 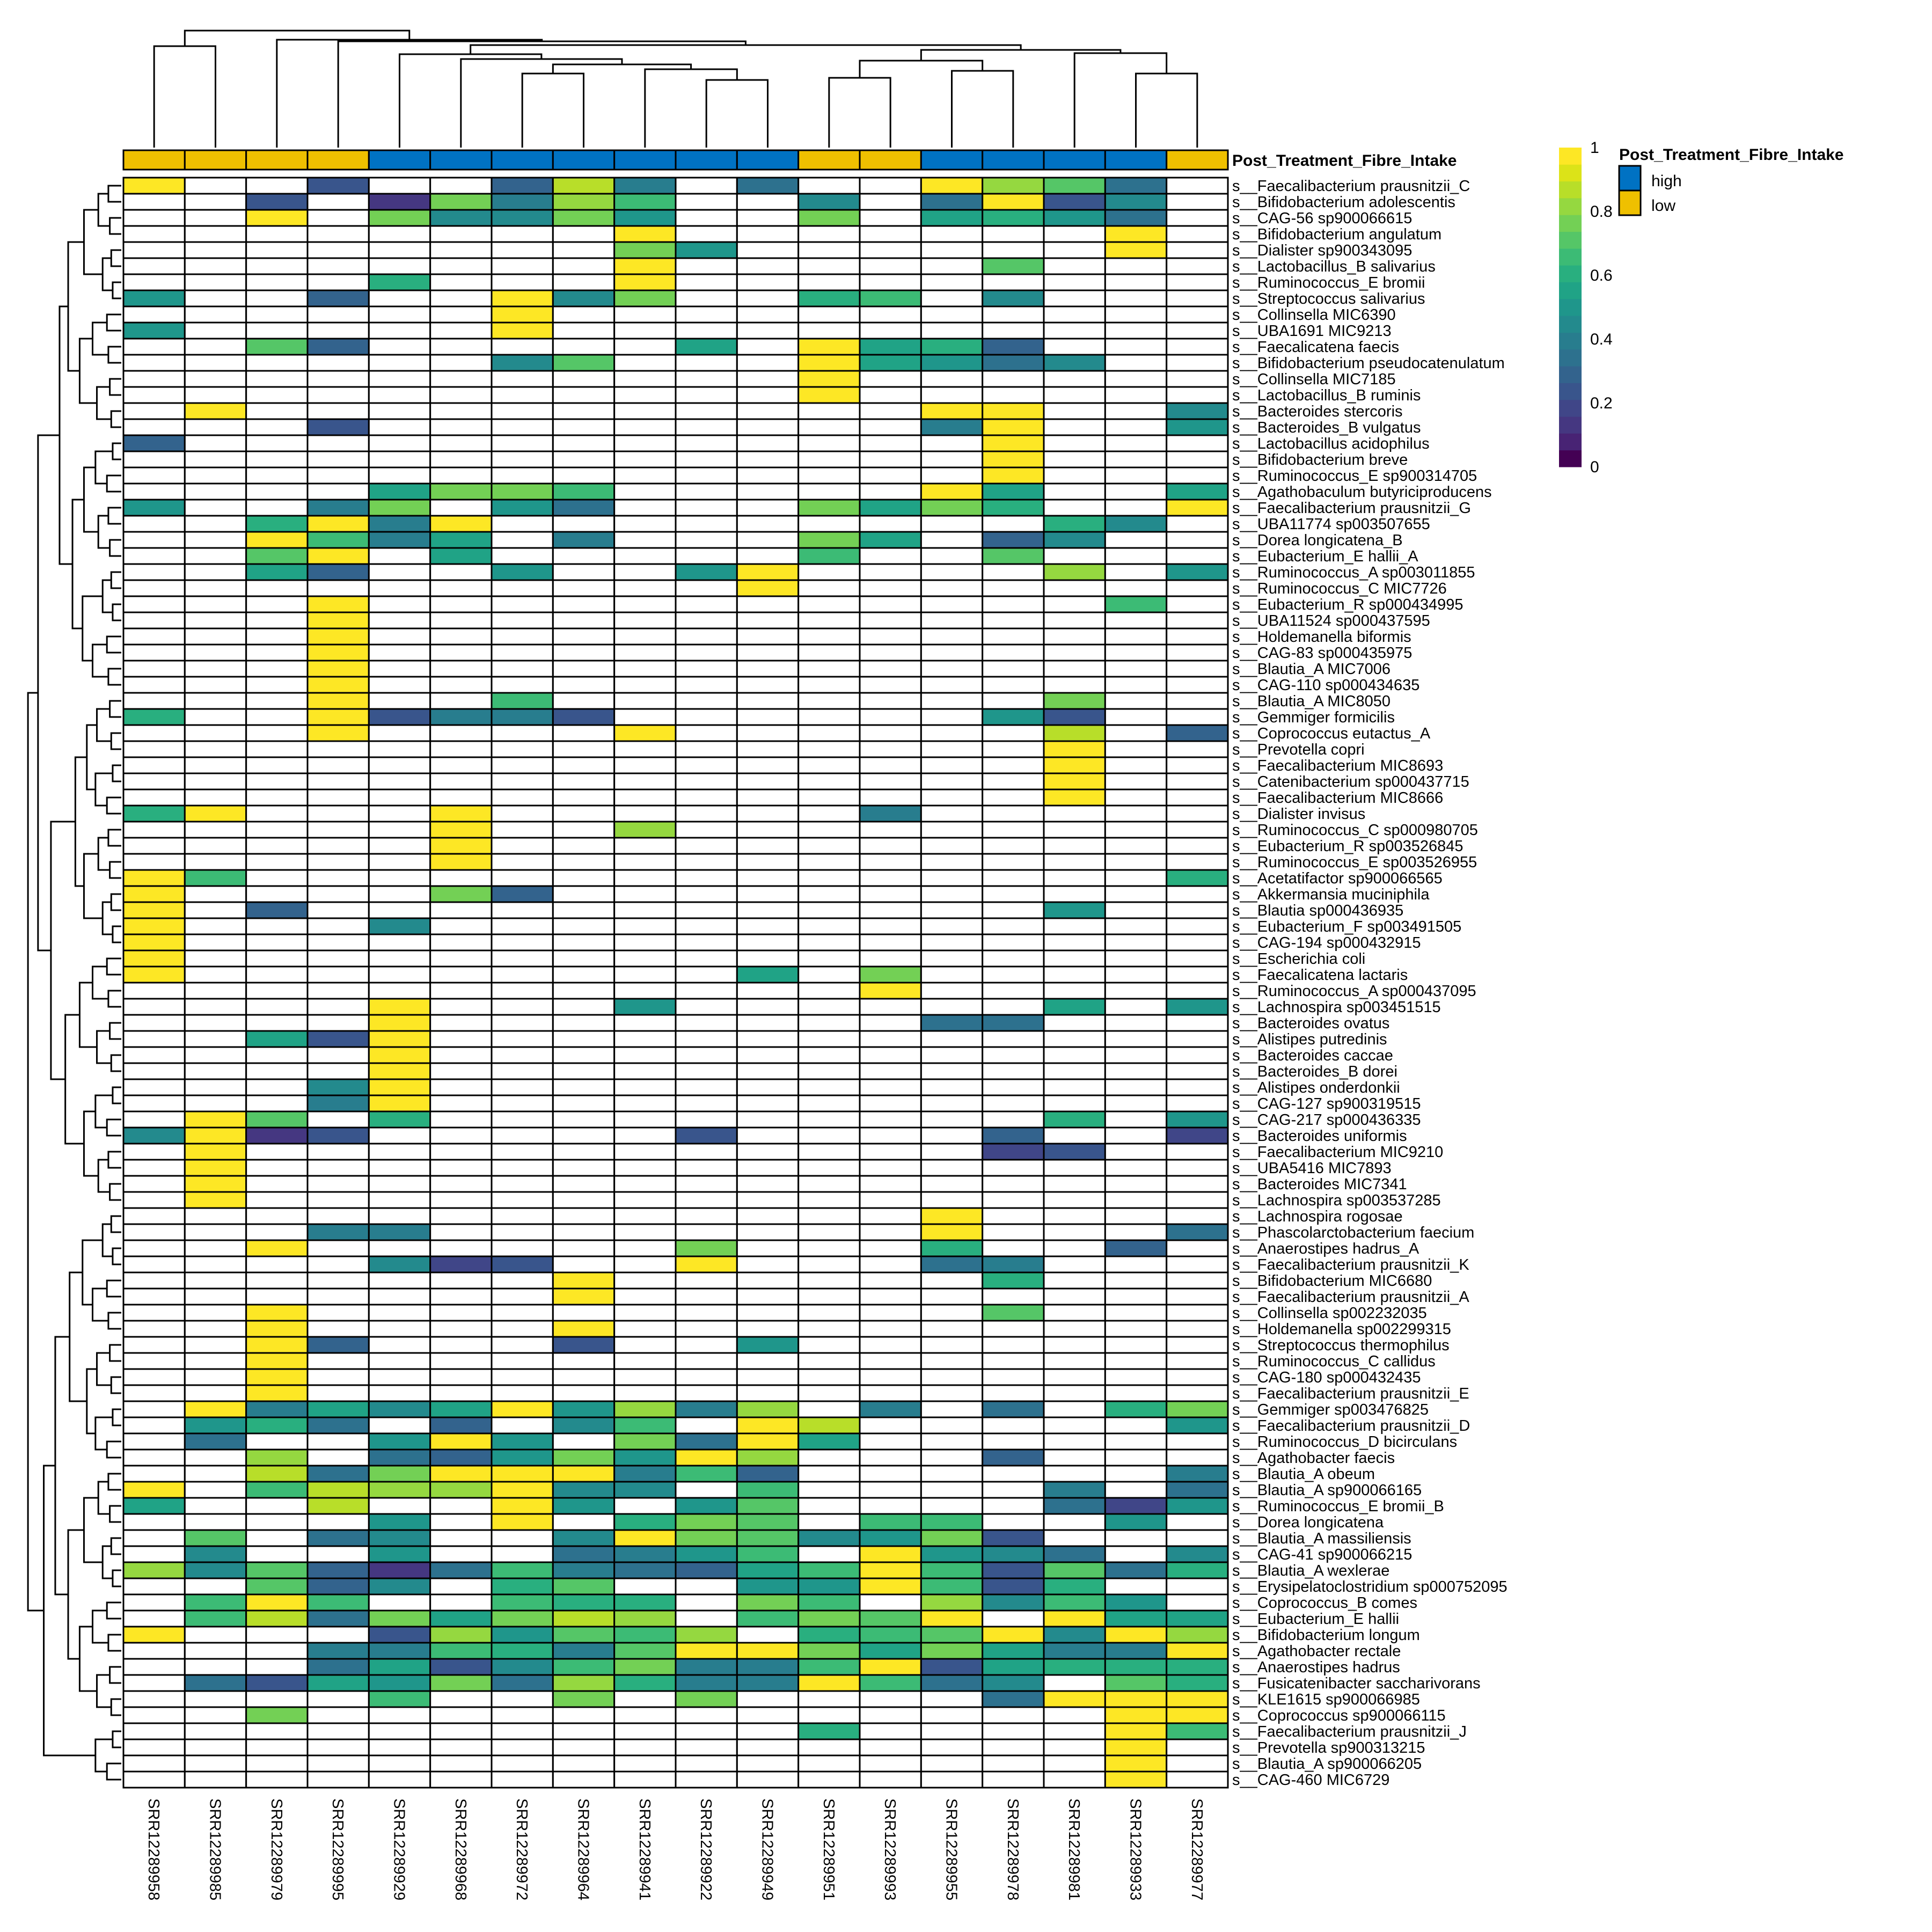 What do you see at coordinates (1310, 1023) in the screenshot?
I see `row-label: s__Bacteroides ovatus` at bounding box center [1310, 1023].